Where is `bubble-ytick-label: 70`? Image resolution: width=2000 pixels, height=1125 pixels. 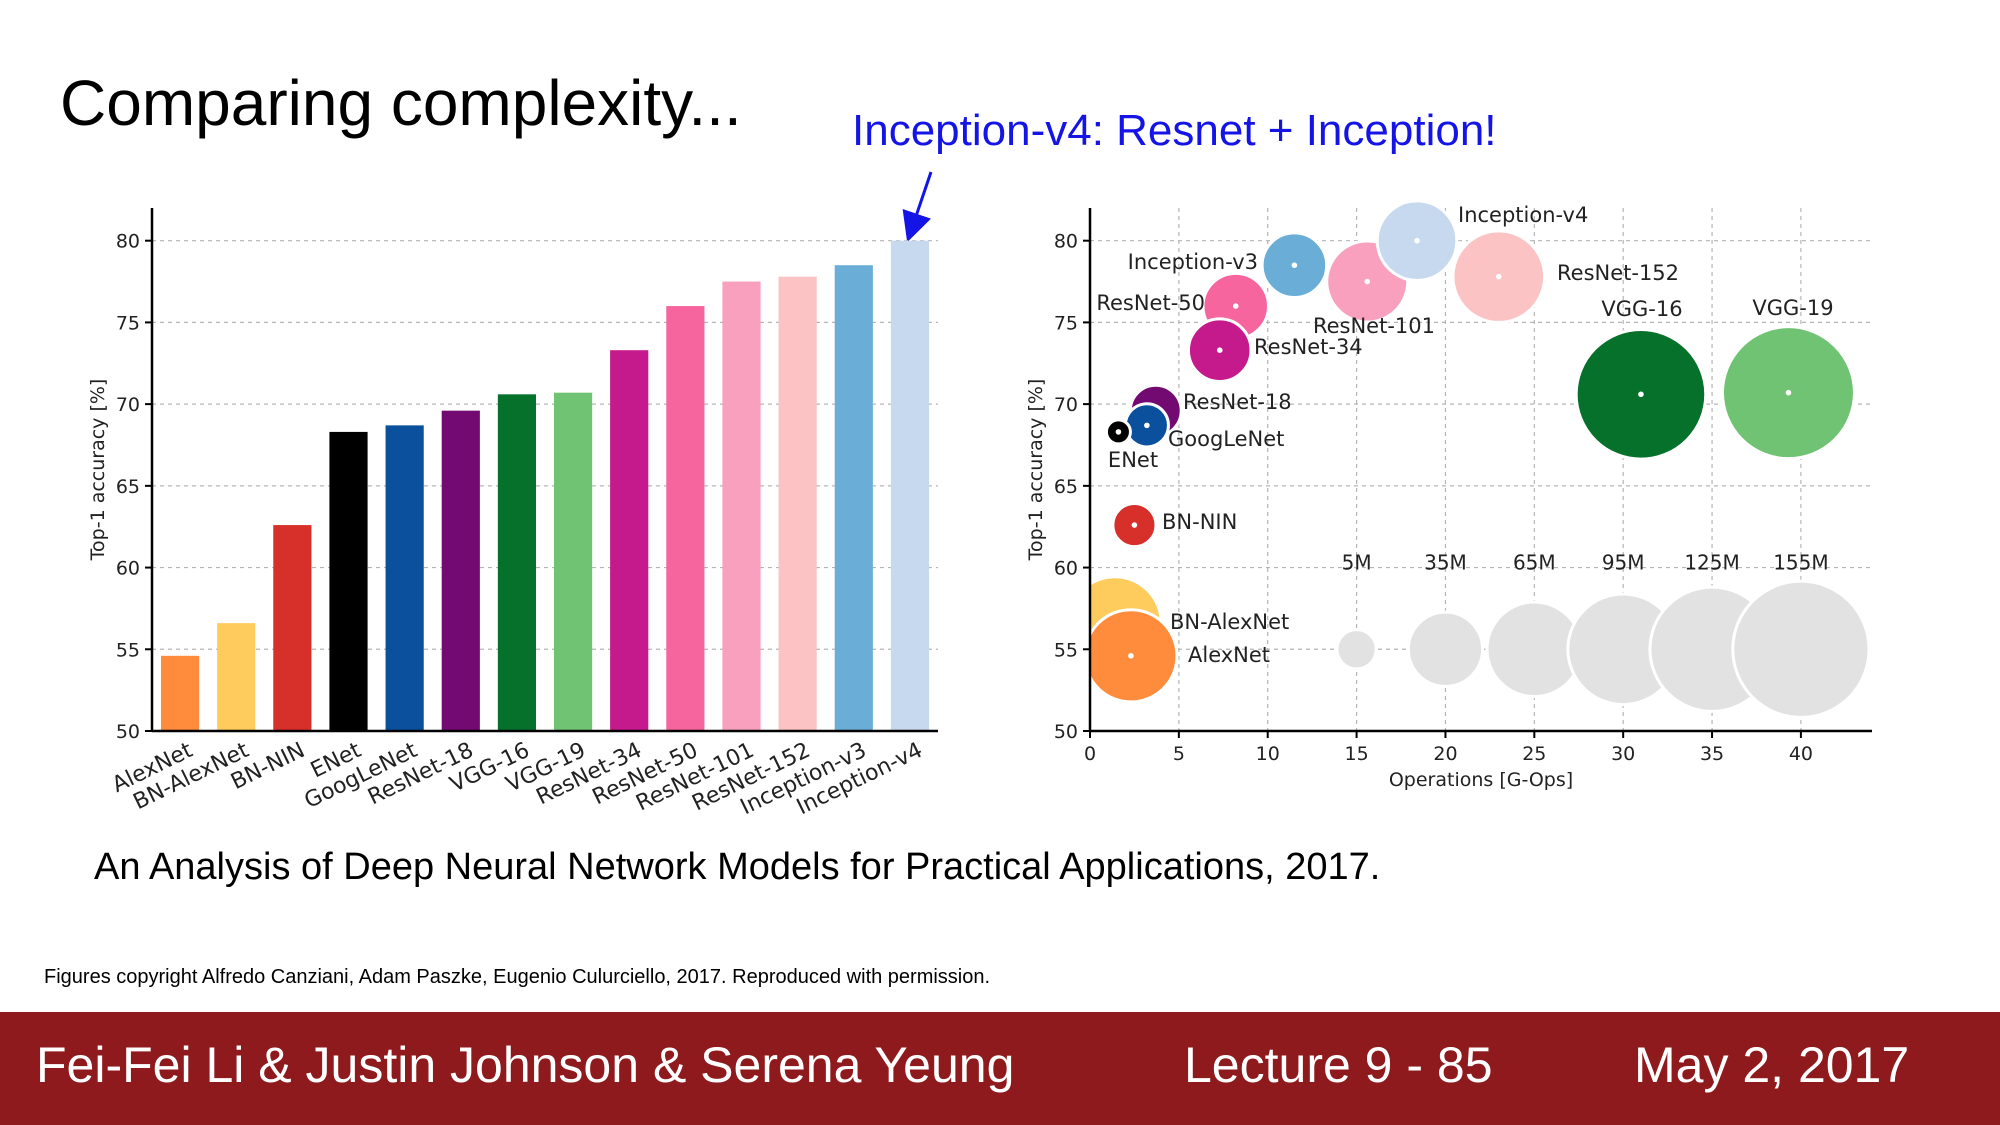
bubble-ytick-label: 70 is located at coordinates (1066, 405).